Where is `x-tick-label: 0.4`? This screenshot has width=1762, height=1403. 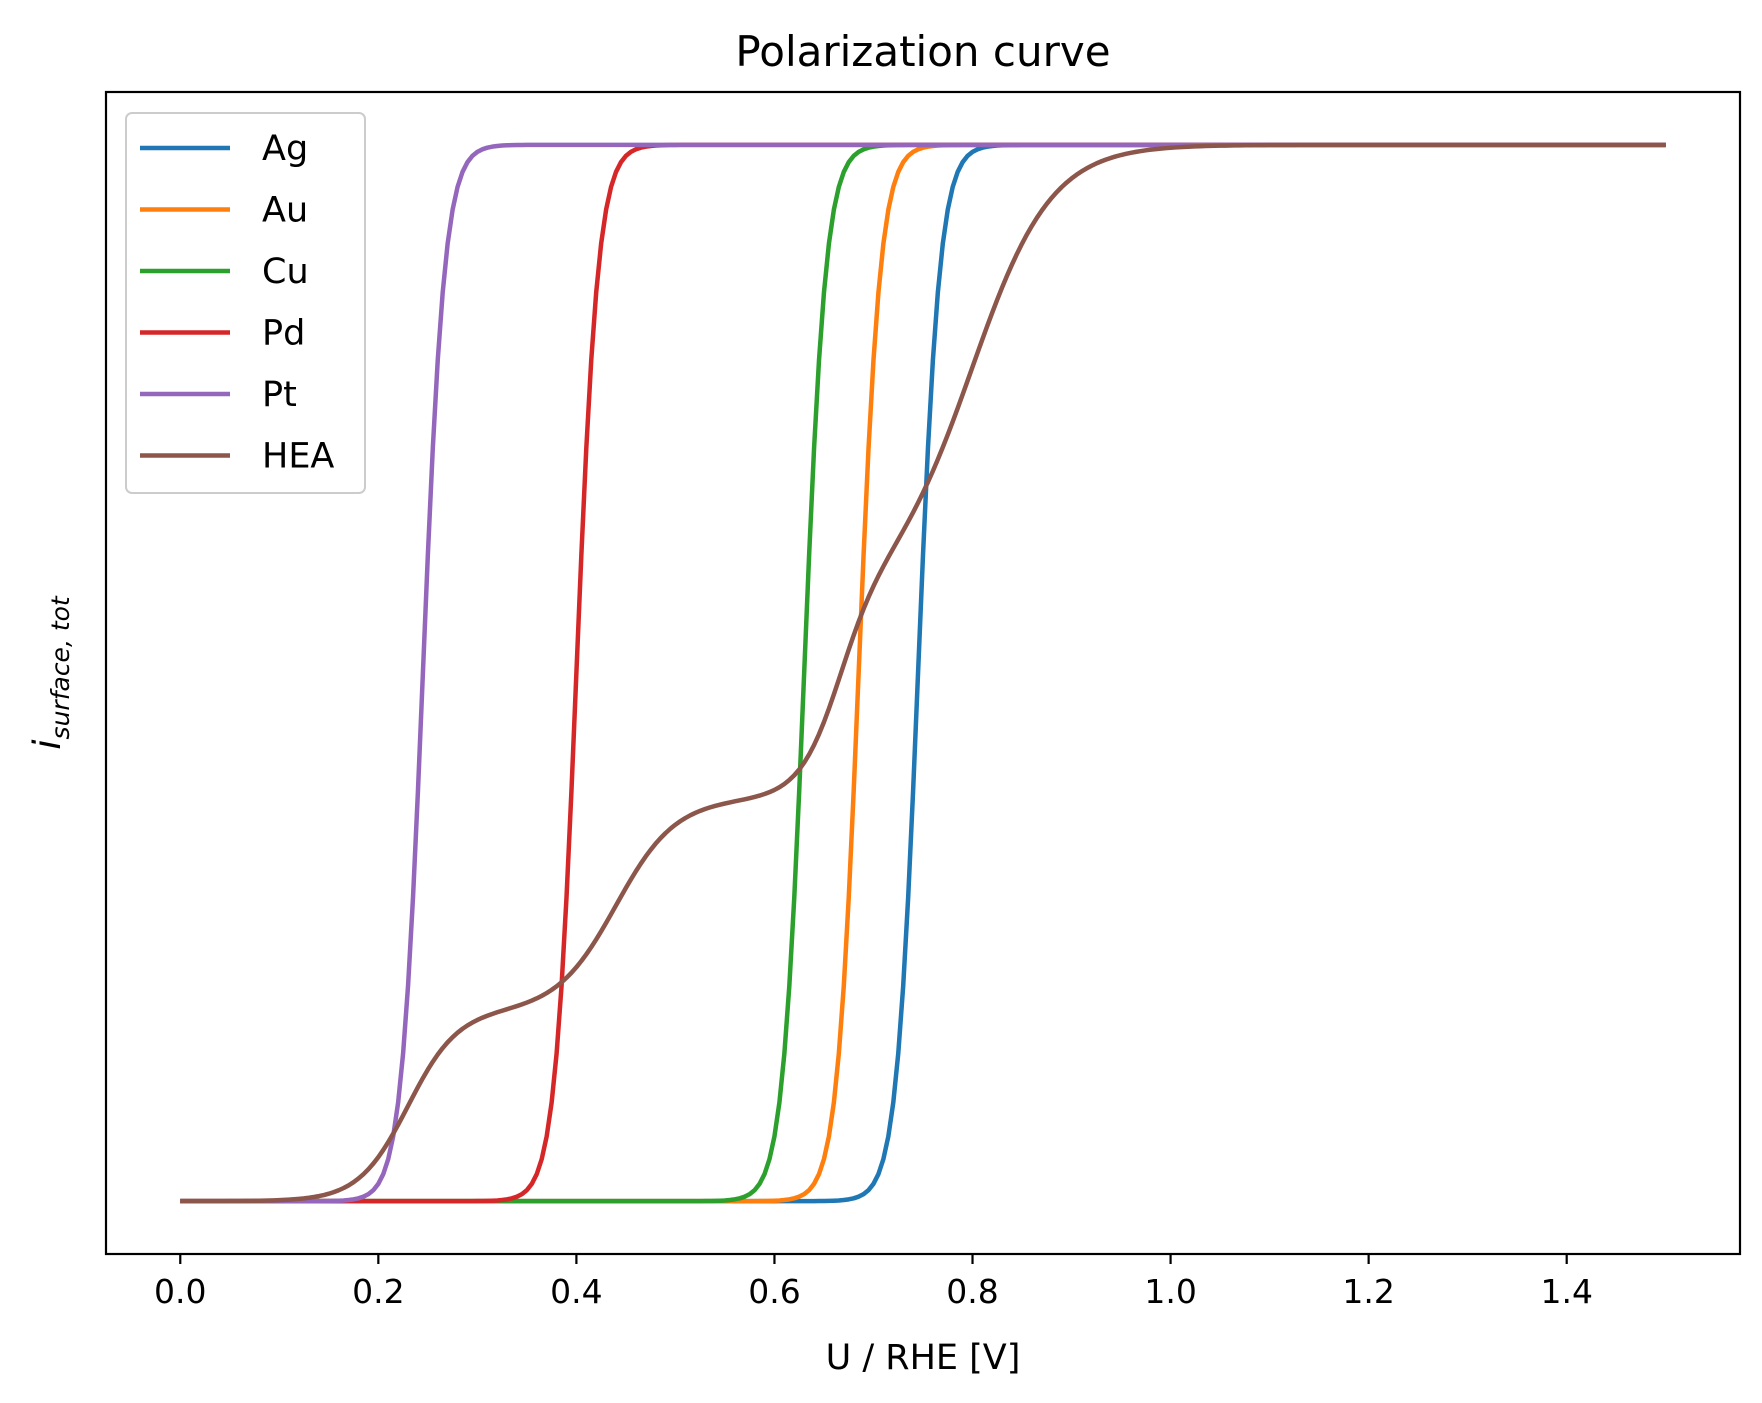 x-tick-label: 0.4 is located at coordinates (576, 1291).